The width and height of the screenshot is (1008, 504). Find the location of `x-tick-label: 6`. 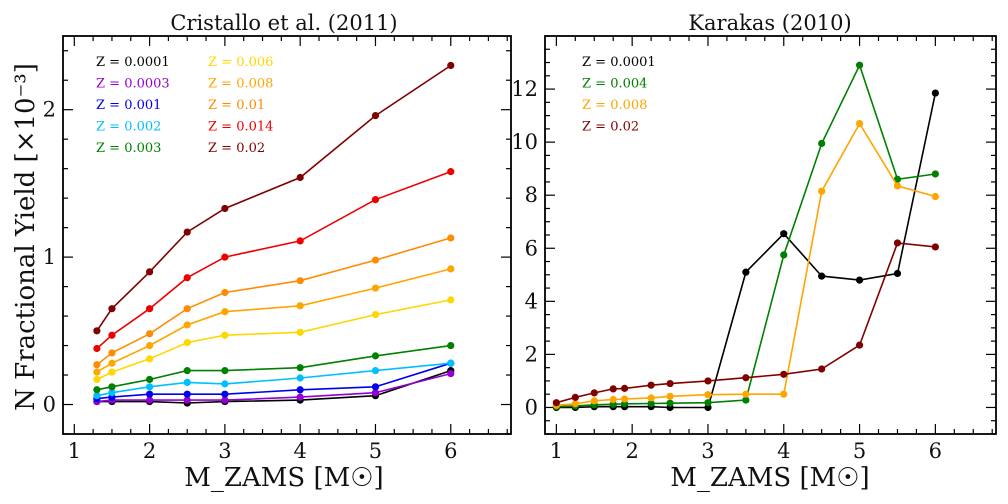

x-tick-label: 6 is located at coordinates (935, 451).